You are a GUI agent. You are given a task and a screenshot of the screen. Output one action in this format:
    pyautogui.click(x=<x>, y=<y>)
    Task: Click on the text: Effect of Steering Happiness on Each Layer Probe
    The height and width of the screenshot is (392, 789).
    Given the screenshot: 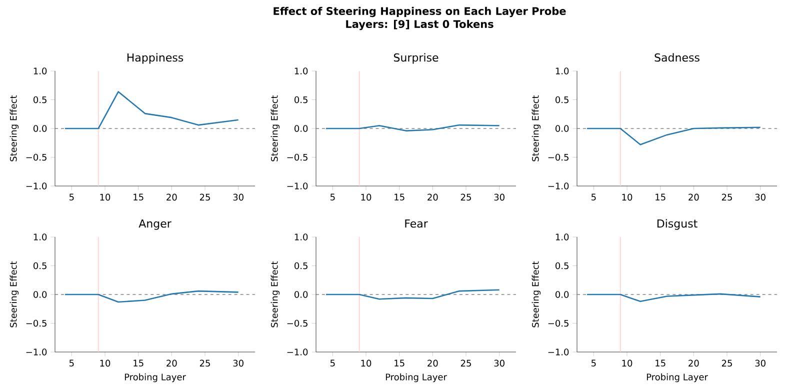 What is the action you would take?
    pyautogui.click(x=420, y=12)
    